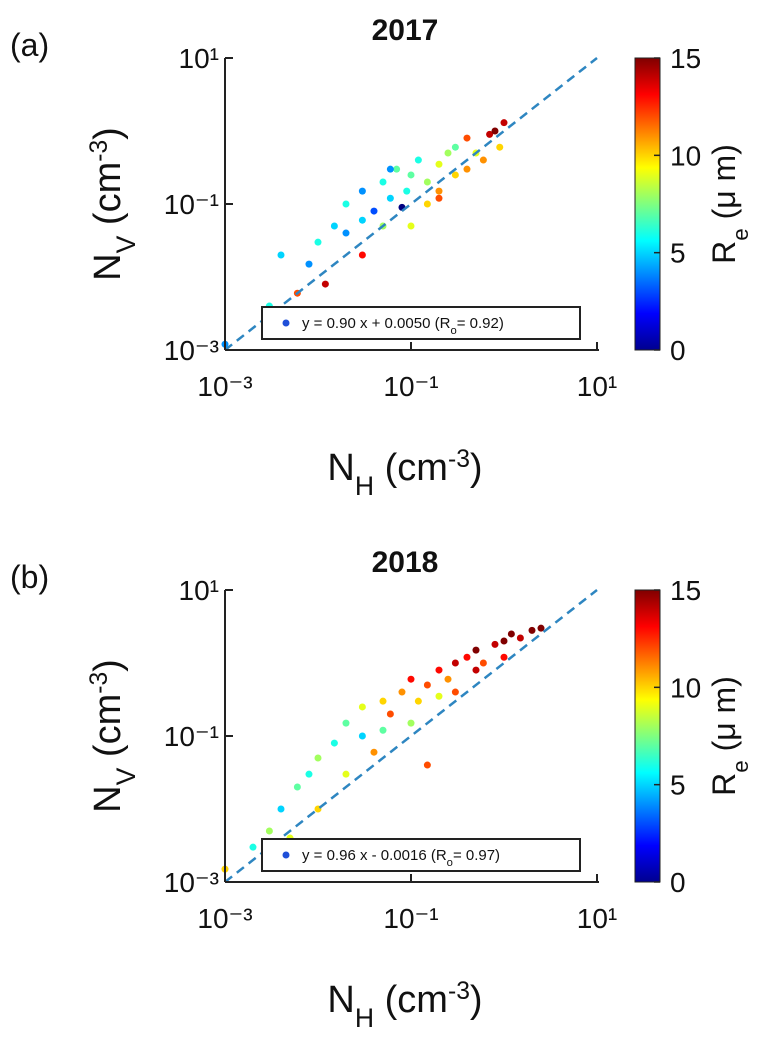 Image resolution: width=766 pixels, height=1046 pixels. What do you see at coordinates (480, 323) in the screenshot?
I see `legend-text-end: = 0.92)` at bounding box center [480, 323].